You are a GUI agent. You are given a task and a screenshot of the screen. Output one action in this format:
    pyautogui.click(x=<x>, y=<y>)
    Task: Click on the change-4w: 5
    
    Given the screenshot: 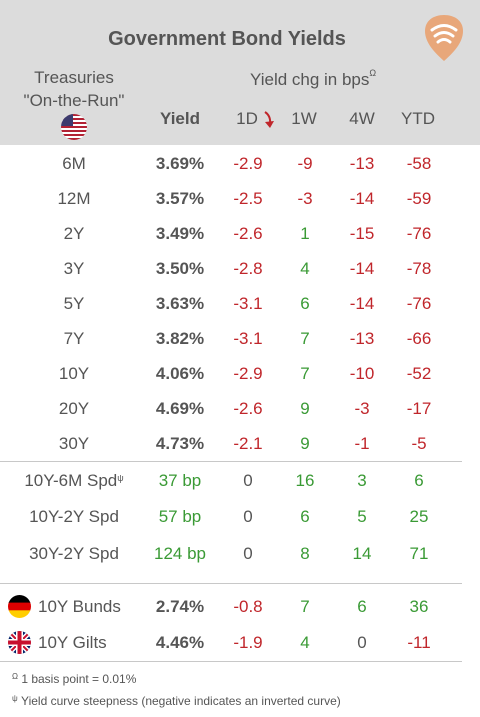 What is the action you would take?
    pyautogui.click(x=362, y=516)
    